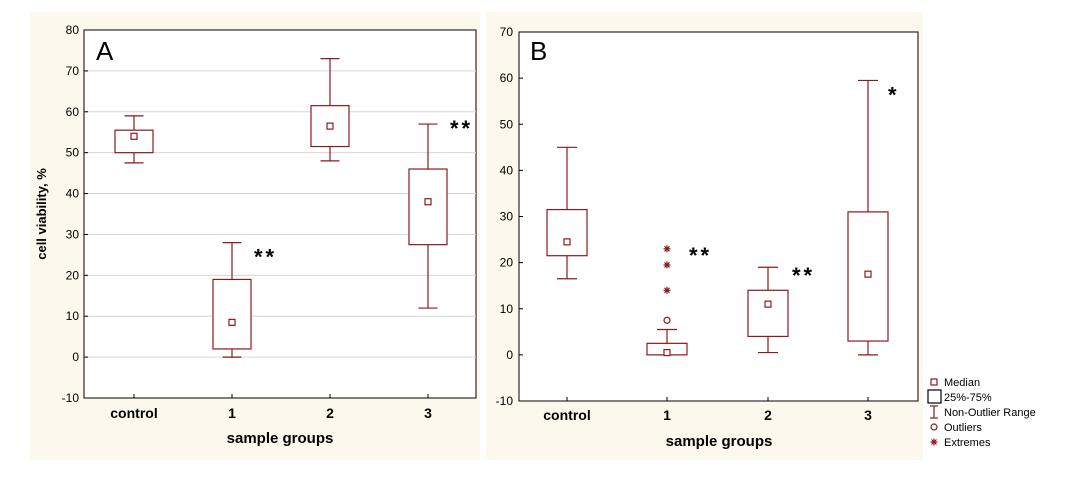 The width and height of the screenshot is (1076, 495). Describe the element at coordinates (507, 78) in the screenshot. I see `panel-b-y-tick-label: 60` at that location.